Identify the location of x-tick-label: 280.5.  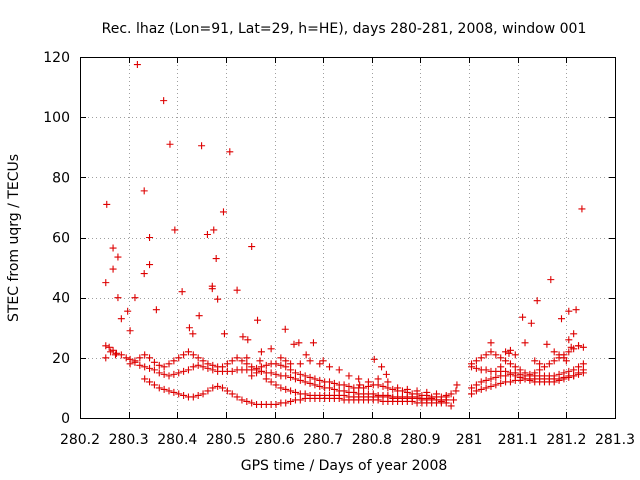
(226, 440).